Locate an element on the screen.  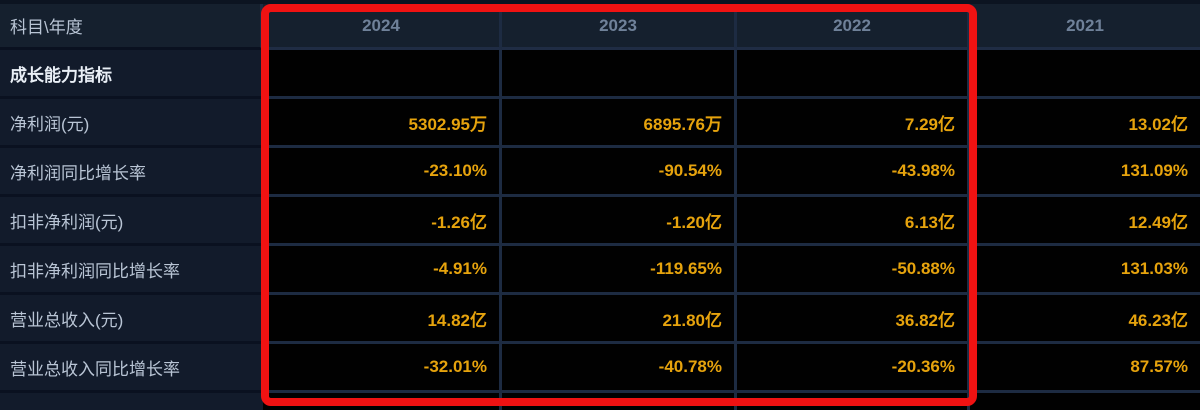
year-header-2022: 2022 is located at coordinates (853, 27).